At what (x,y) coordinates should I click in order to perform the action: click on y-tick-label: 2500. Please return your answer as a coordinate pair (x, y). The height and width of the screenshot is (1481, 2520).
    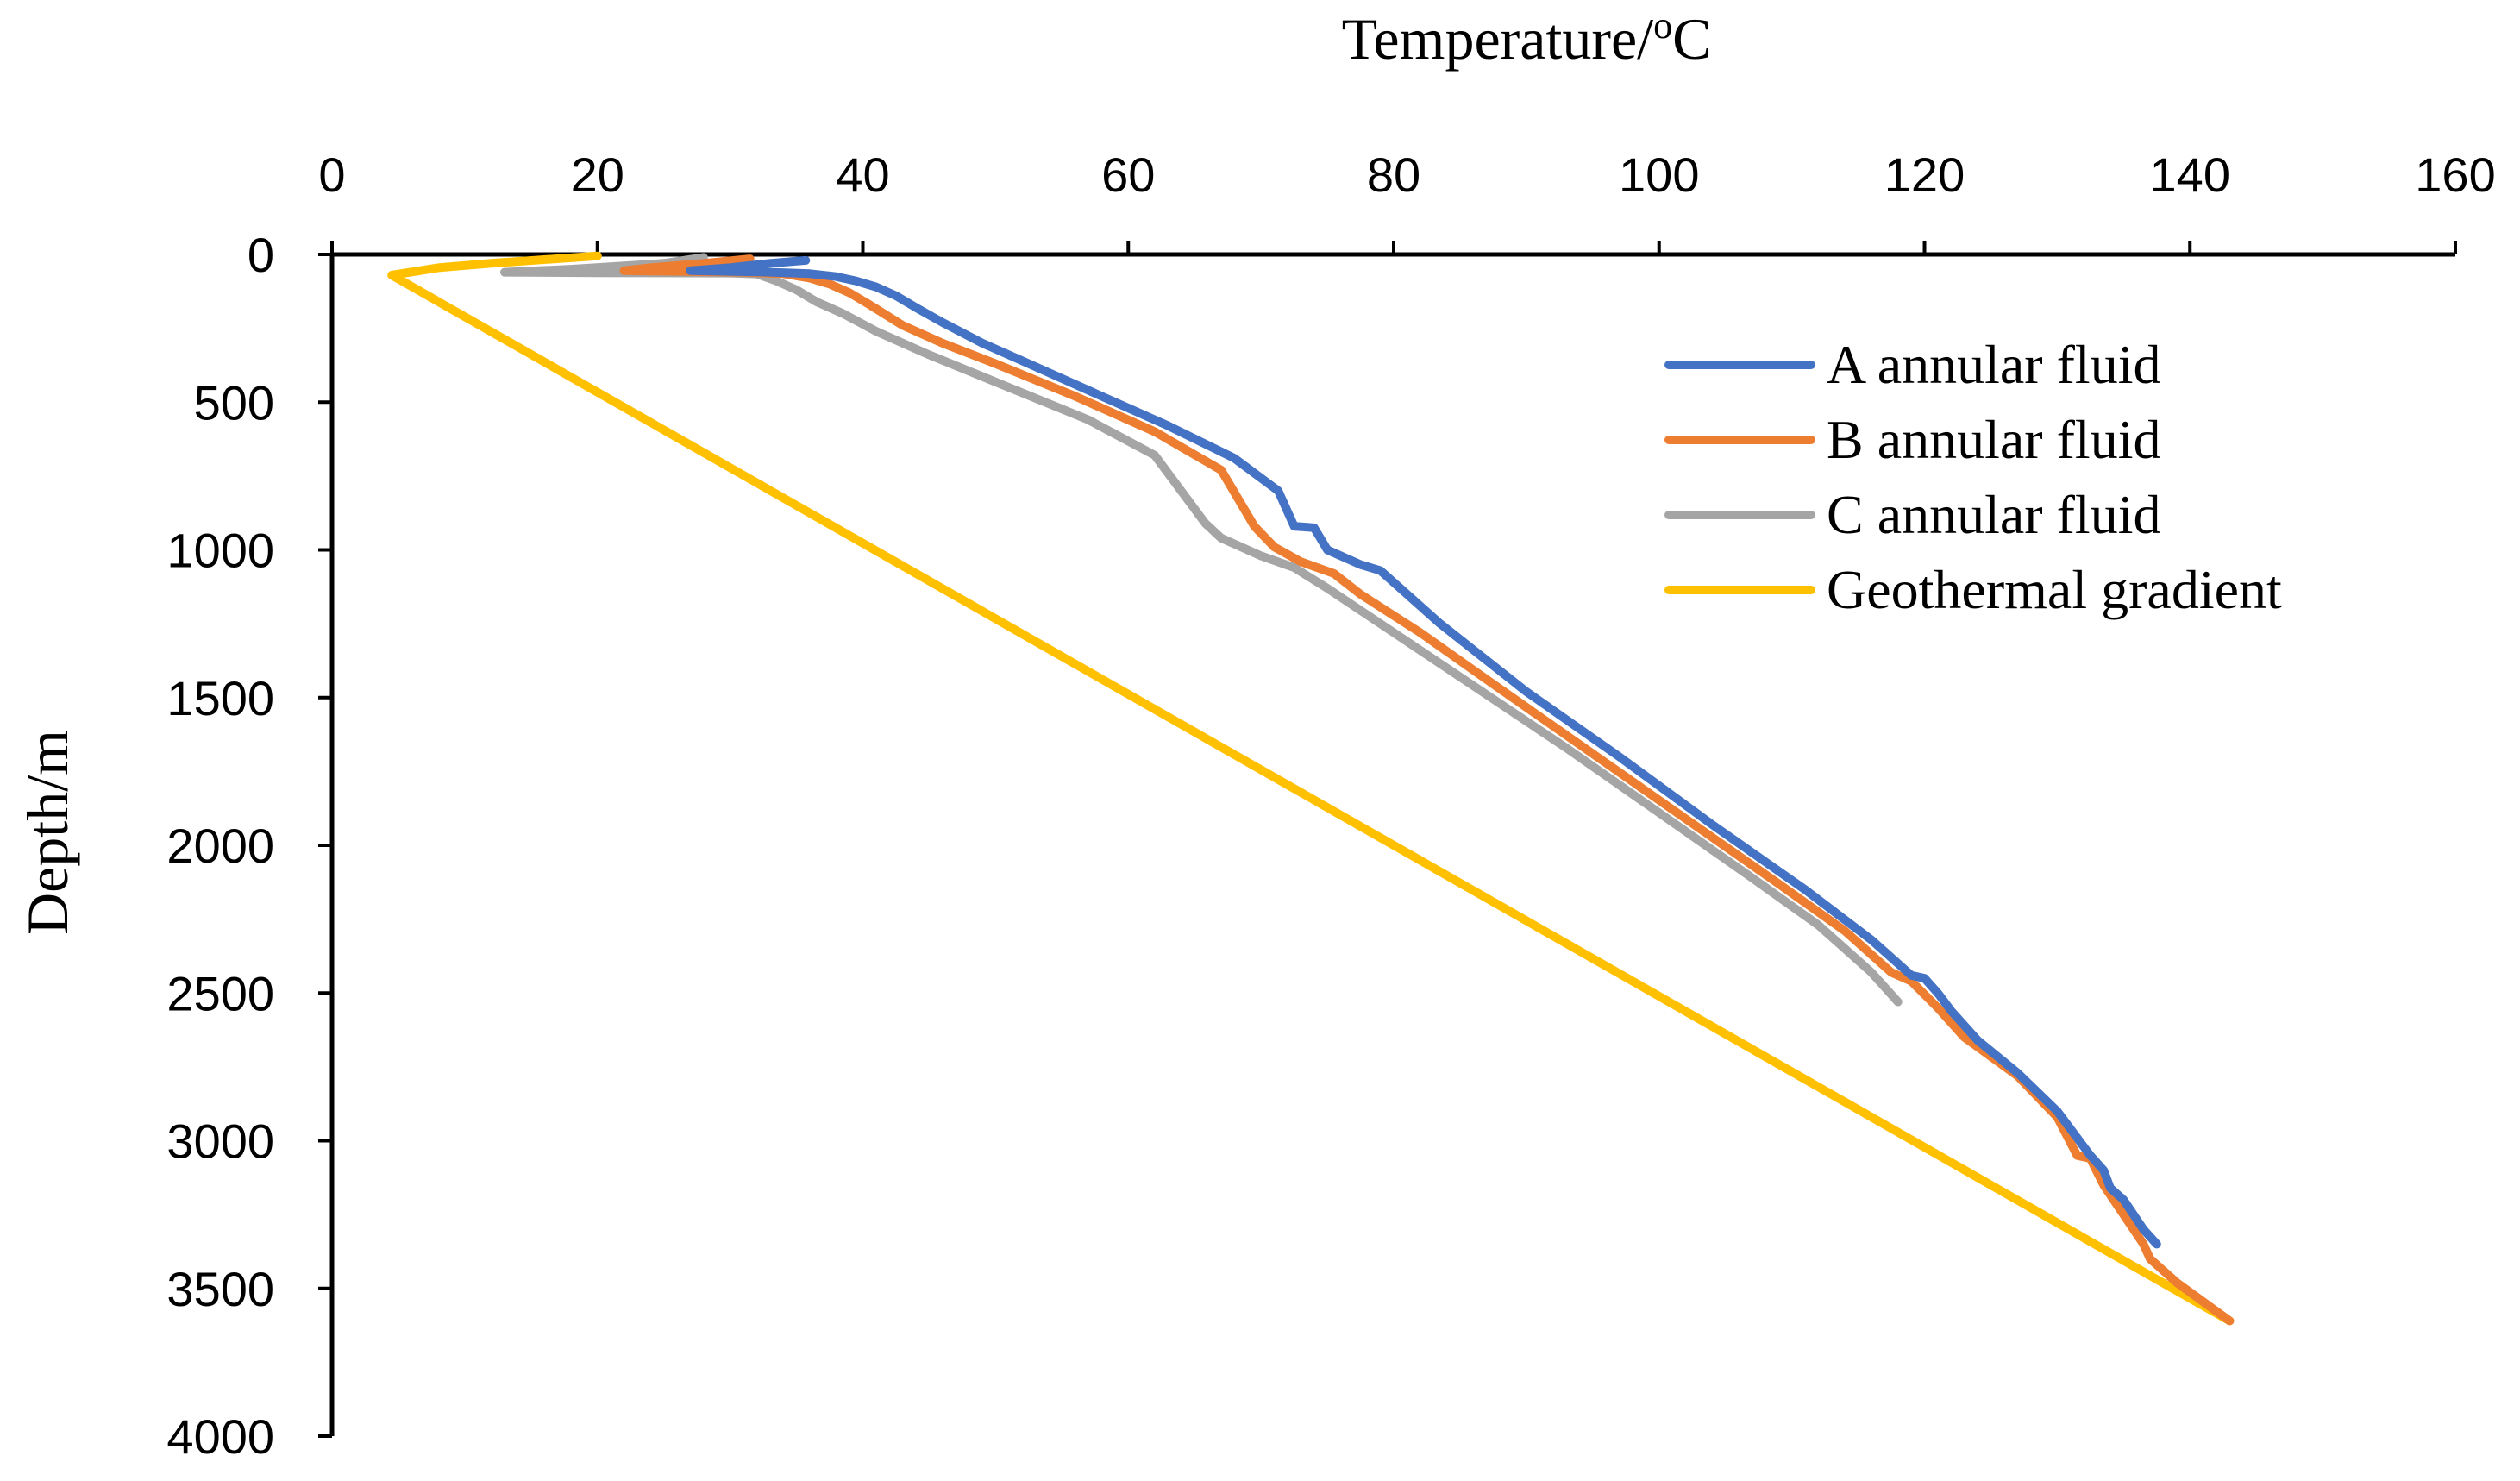
    Looking at the image, I should click on (220, 993).